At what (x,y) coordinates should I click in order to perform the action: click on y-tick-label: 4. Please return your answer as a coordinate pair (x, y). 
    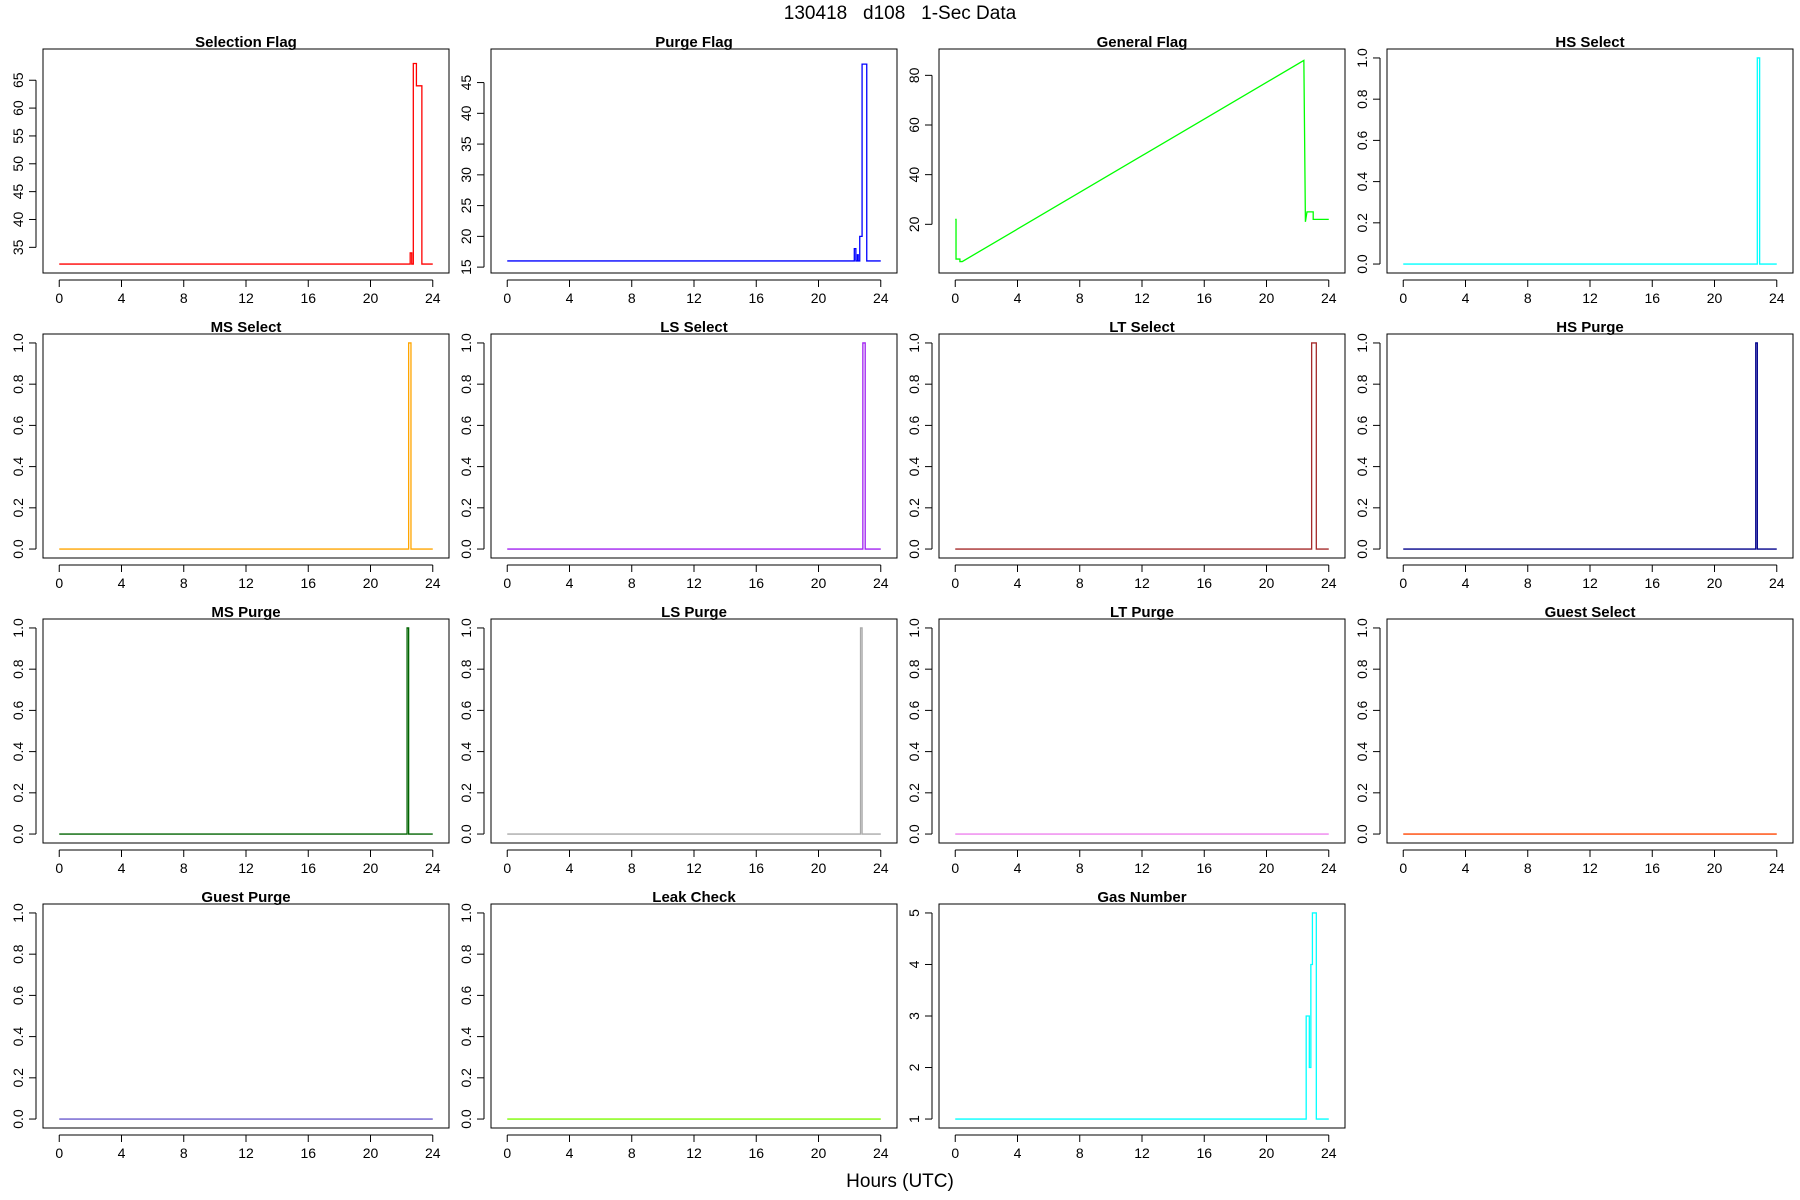
    Looking at the image, I should click on (914, 964).